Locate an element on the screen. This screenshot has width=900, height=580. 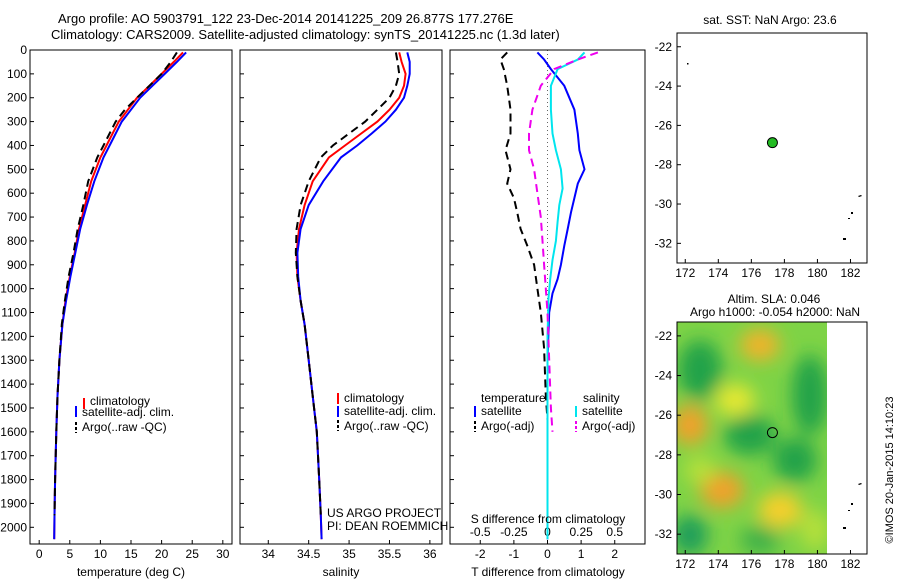
credit-project: US ARGO PROJECT is located at coordinates (384, 513).